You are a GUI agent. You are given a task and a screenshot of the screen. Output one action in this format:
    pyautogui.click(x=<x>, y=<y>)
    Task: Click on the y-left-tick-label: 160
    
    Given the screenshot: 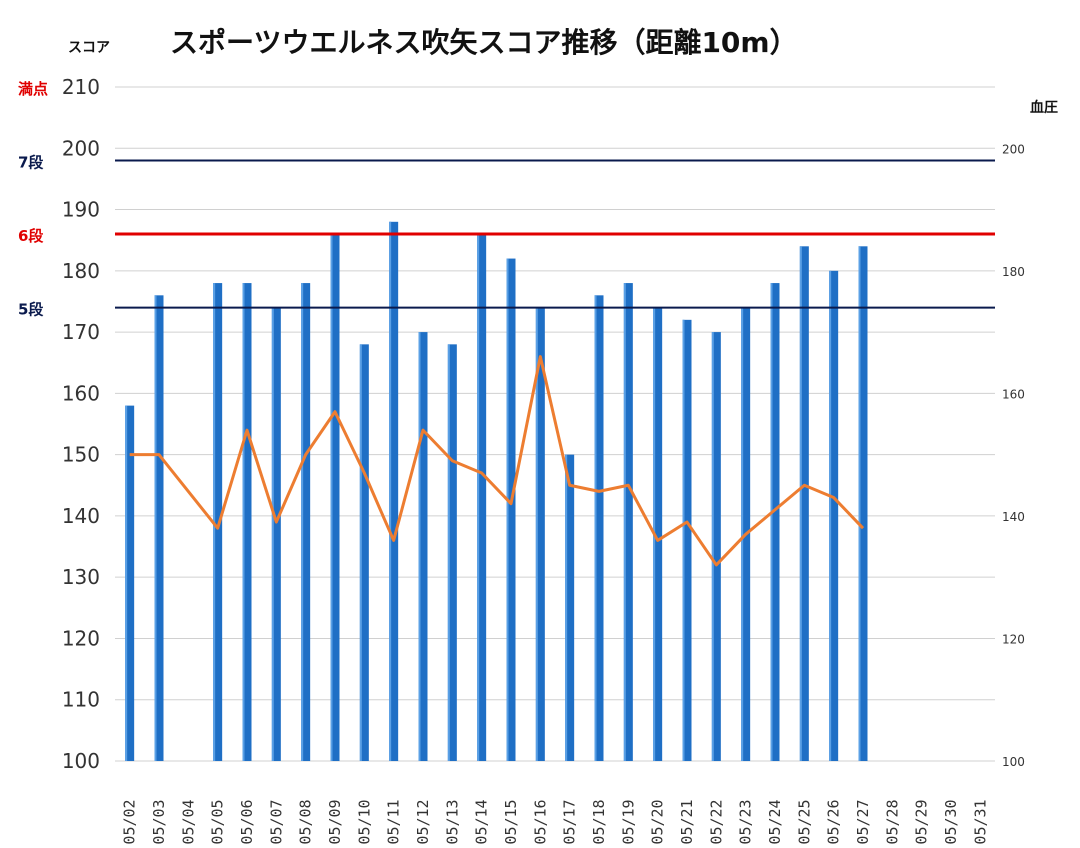 What is the action you would take?
    pyautogui.click(x=81, y=393)
    